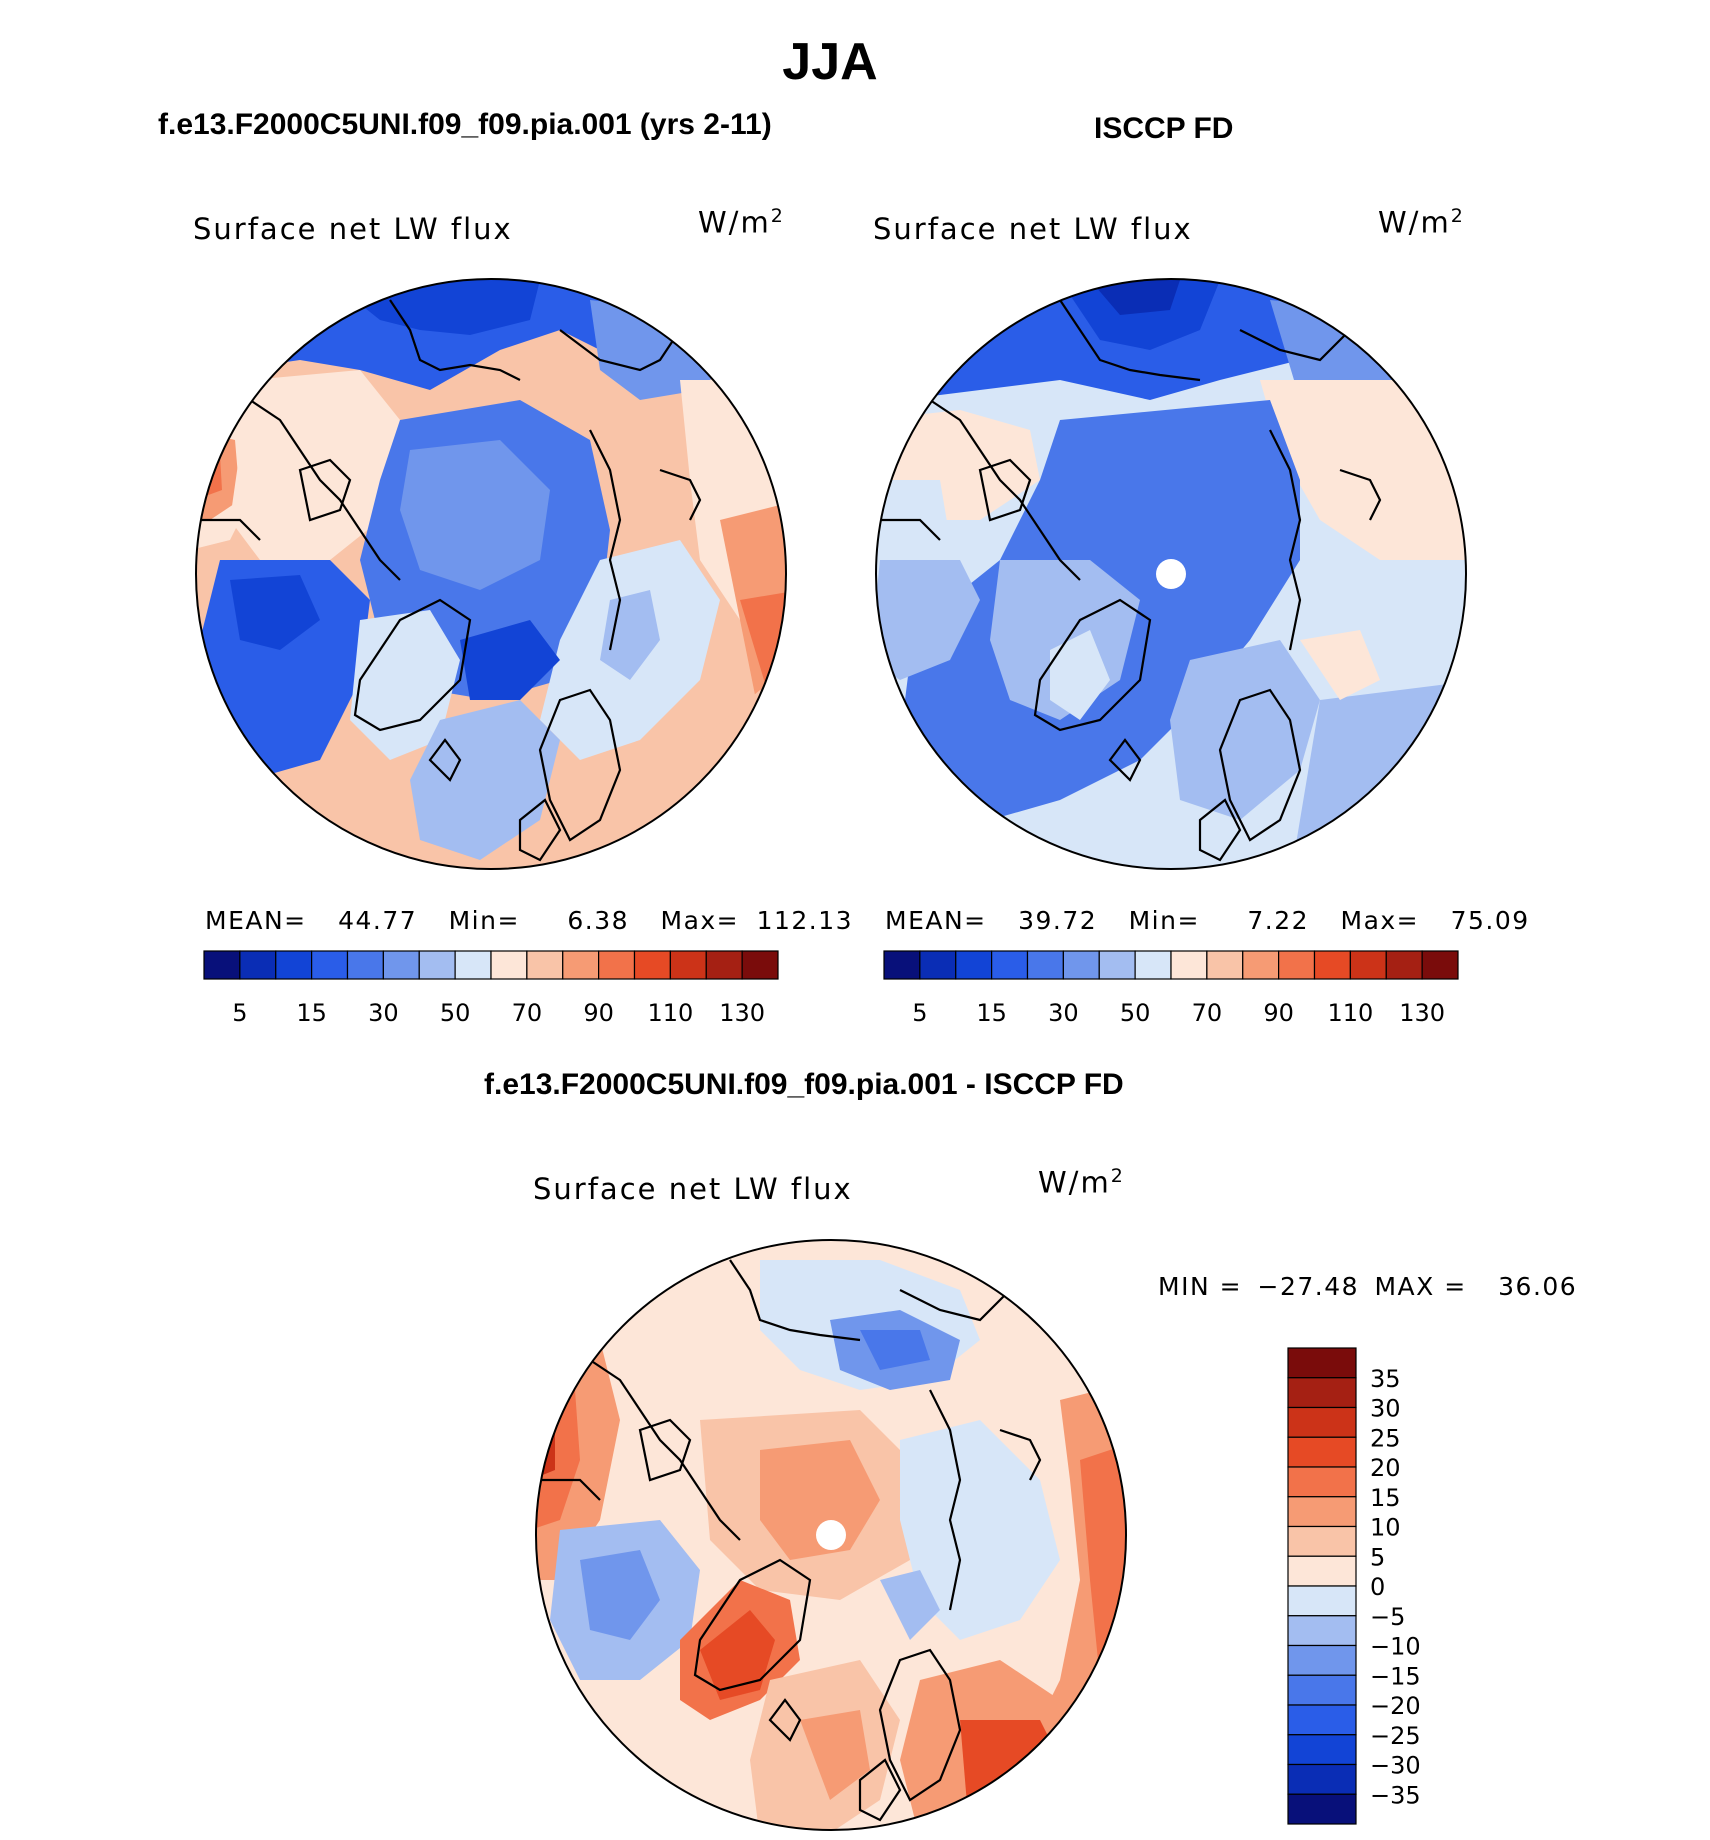 Image resolution: width=1710 pixels, height=1840 pixels. I want to click on panel2-colorbar-tick-label: 30, so click(1063, 1013).